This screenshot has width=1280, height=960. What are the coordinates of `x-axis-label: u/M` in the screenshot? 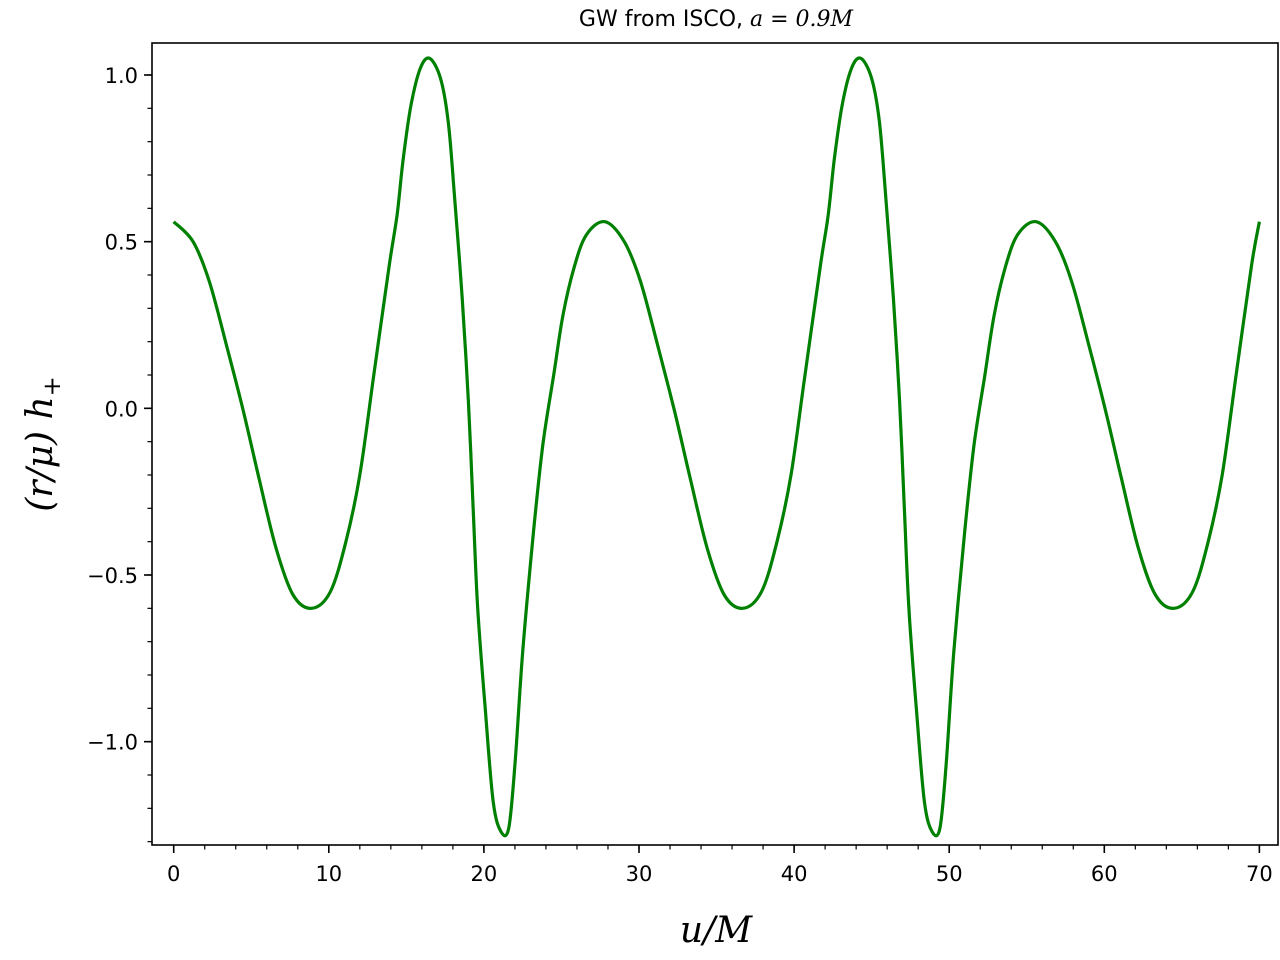 It's located at (716, 930).